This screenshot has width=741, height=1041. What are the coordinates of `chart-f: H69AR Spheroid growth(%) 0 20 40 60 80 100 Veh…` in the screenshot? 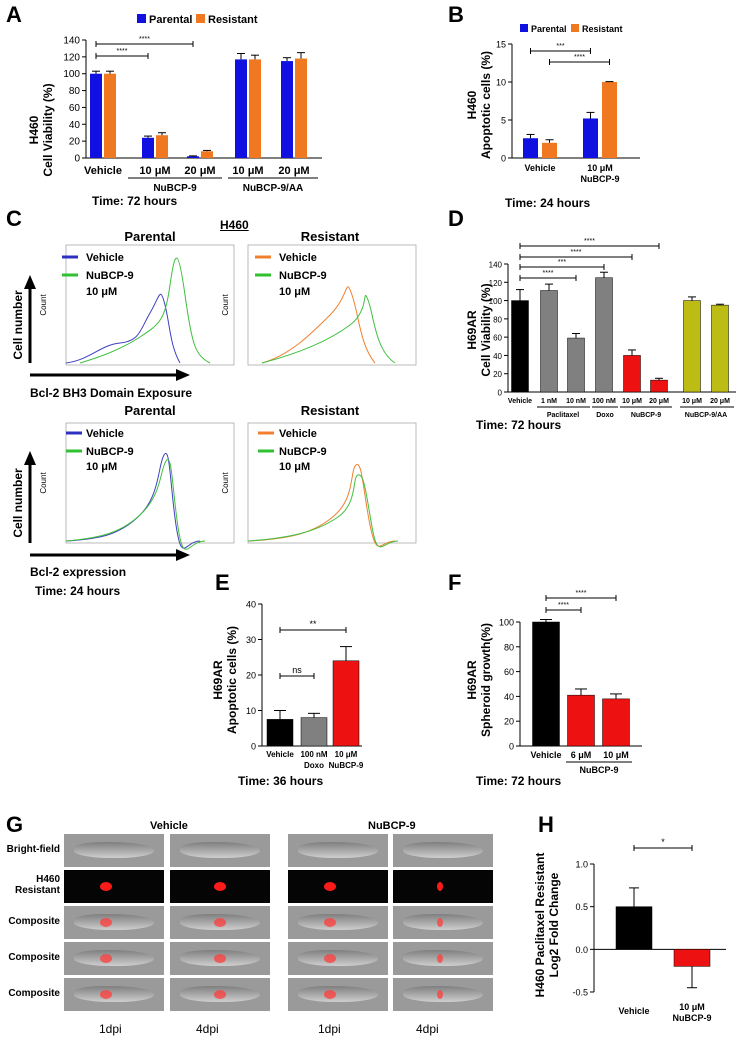 It's located at (553, 682).